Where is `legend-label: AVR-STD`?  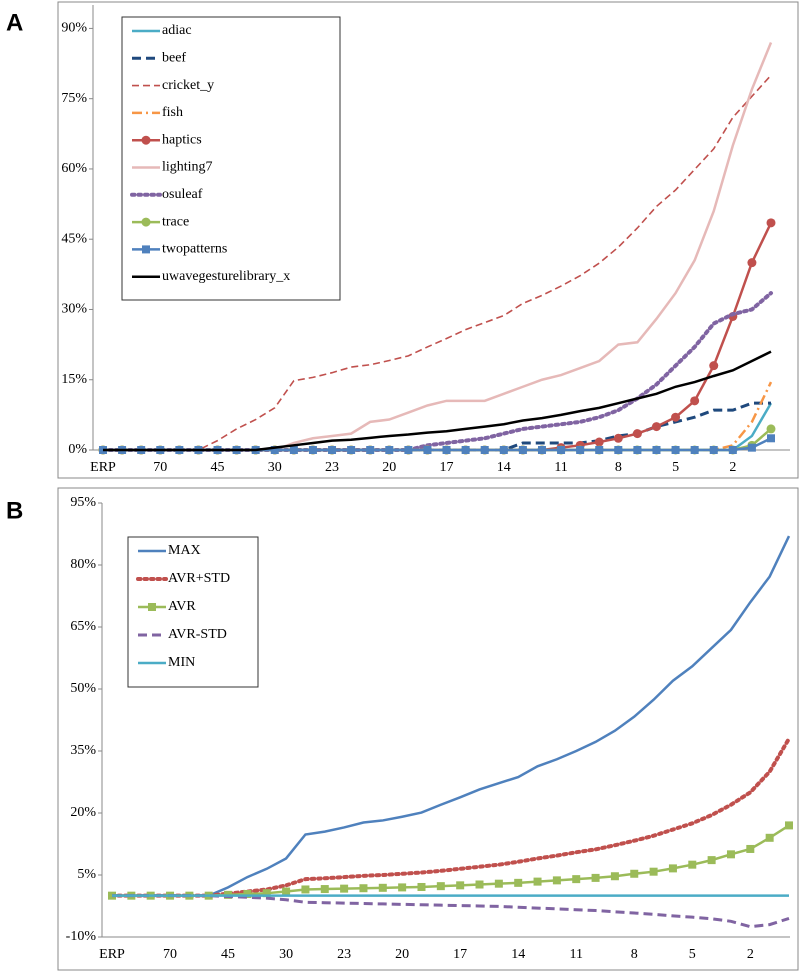
legend-label: AVR-STD is located at coordinates (197, 634).